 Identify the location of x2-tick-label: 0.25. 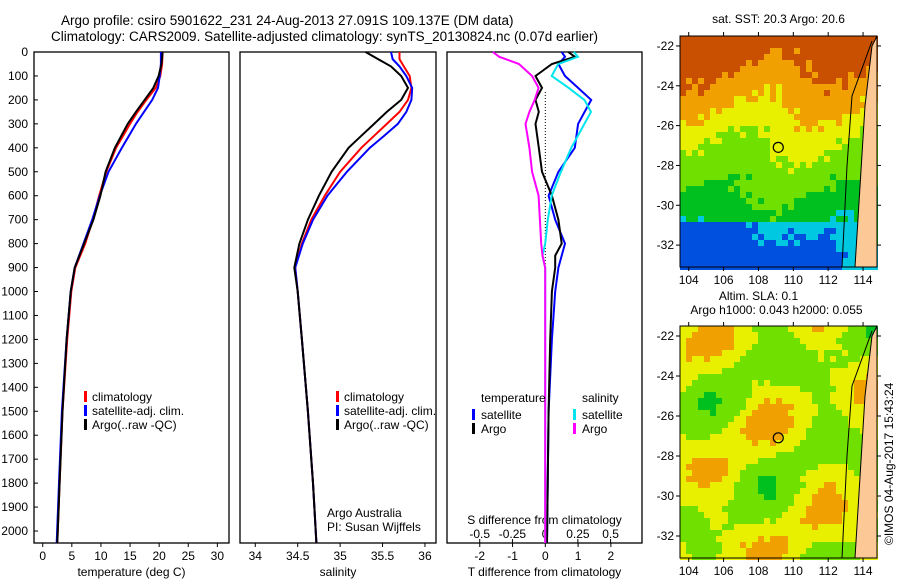
(578, 534).